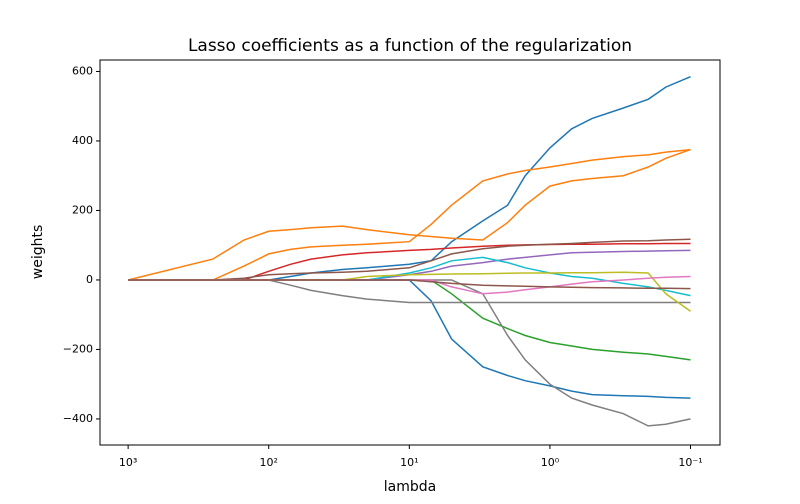 This screenshot has width=800, height=504. What do you see at coordinates (82, 140) in the screenshot?
I see `y-tick-label: 400` at bounding box center [82, 140].